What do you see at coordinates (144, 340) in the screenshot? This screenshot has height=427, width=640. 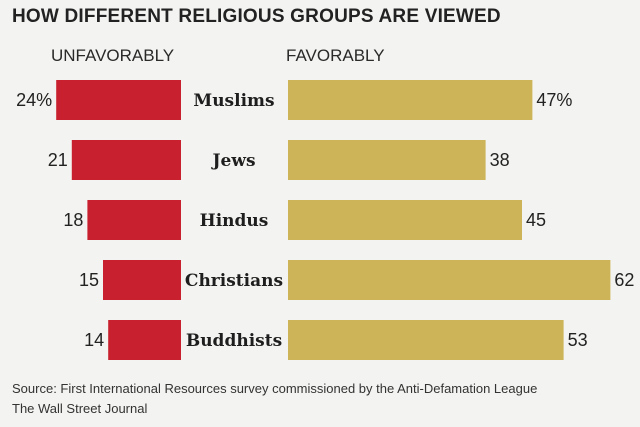 I see `unfavorable-bar-buddhists` at bounding box center [144, 340].